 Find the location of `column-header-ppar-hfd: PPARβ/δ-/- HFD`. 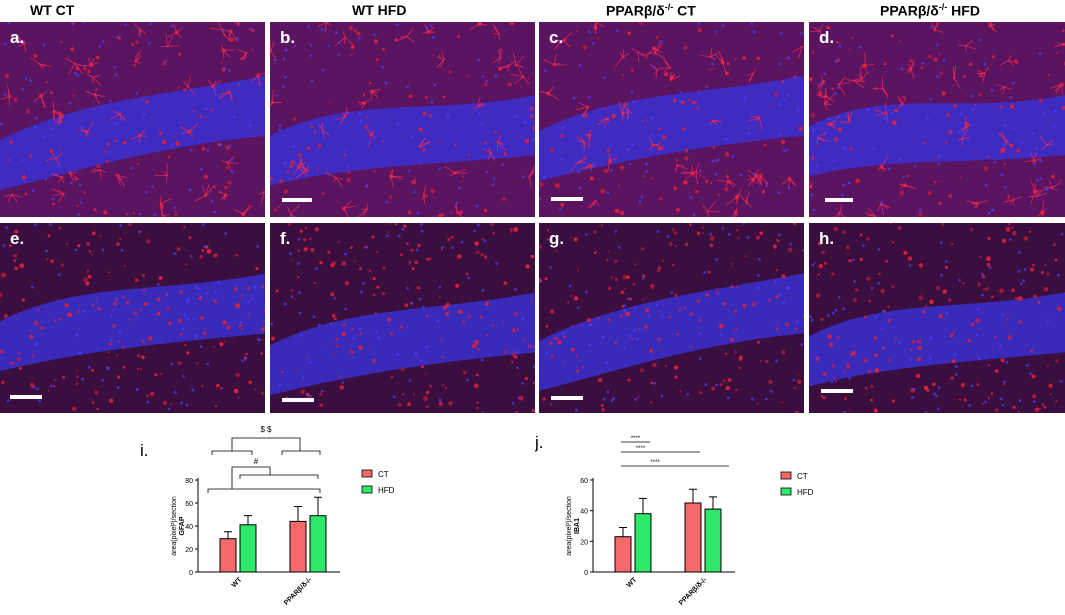

column-header-ppar-hfd: PPARβ/δ-/- HFD is located at coordinates (930, 10).